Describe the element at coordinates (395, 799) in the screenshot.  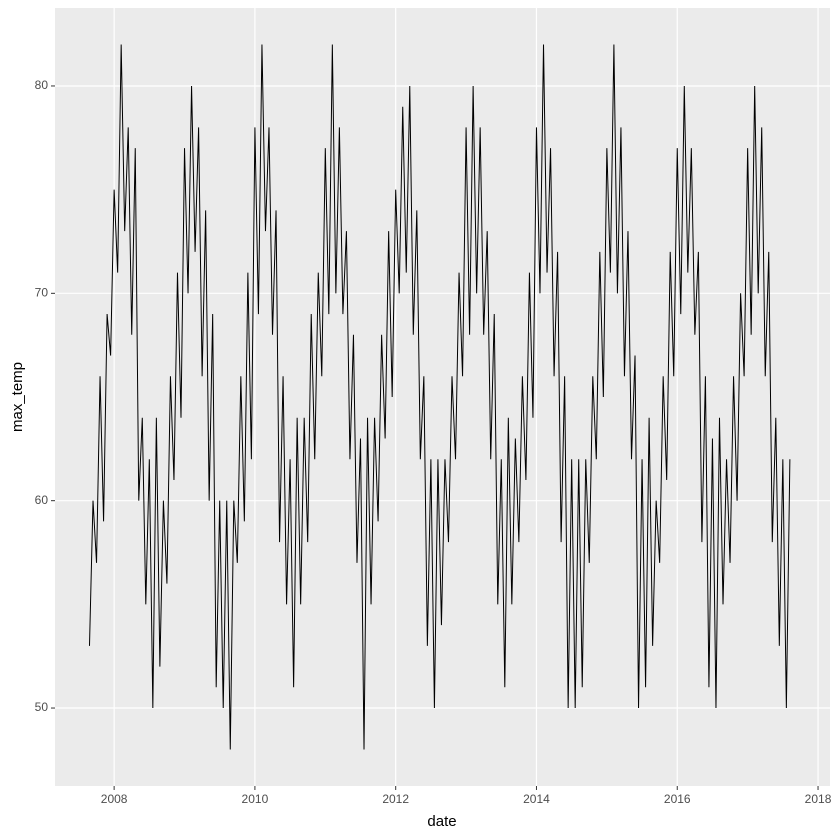
I see `x-tick-label: 2012` at that location.